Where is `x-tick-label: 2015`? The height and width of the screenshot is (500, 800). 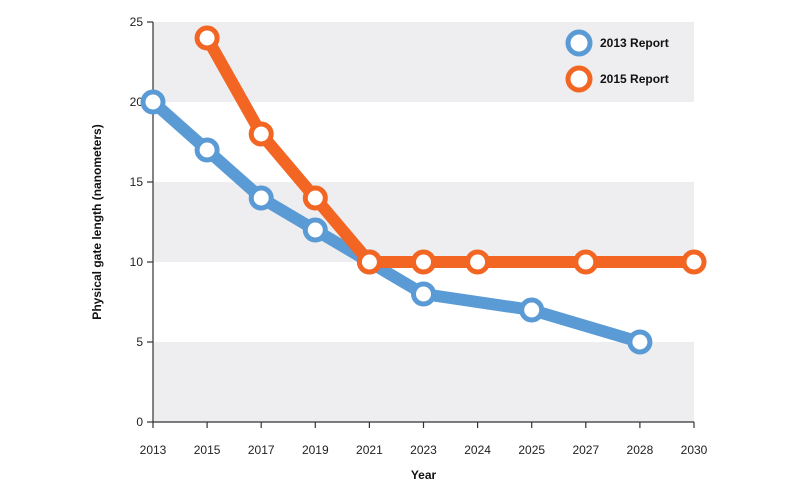 x-tick-label: 2015 is located at coordinates (207, 450).